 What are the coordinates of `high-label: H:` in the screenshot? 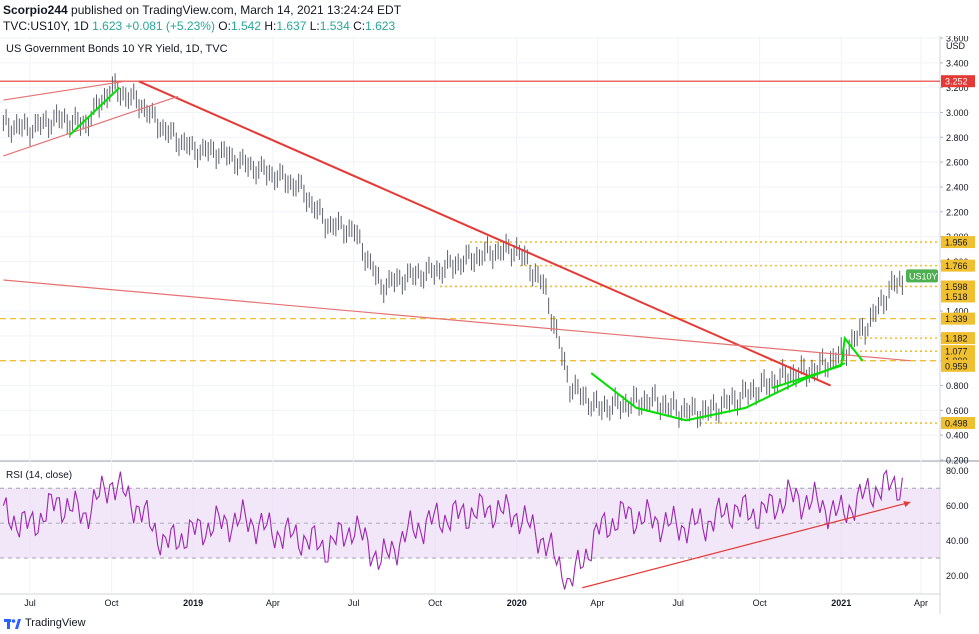 It's located at (270, 26).